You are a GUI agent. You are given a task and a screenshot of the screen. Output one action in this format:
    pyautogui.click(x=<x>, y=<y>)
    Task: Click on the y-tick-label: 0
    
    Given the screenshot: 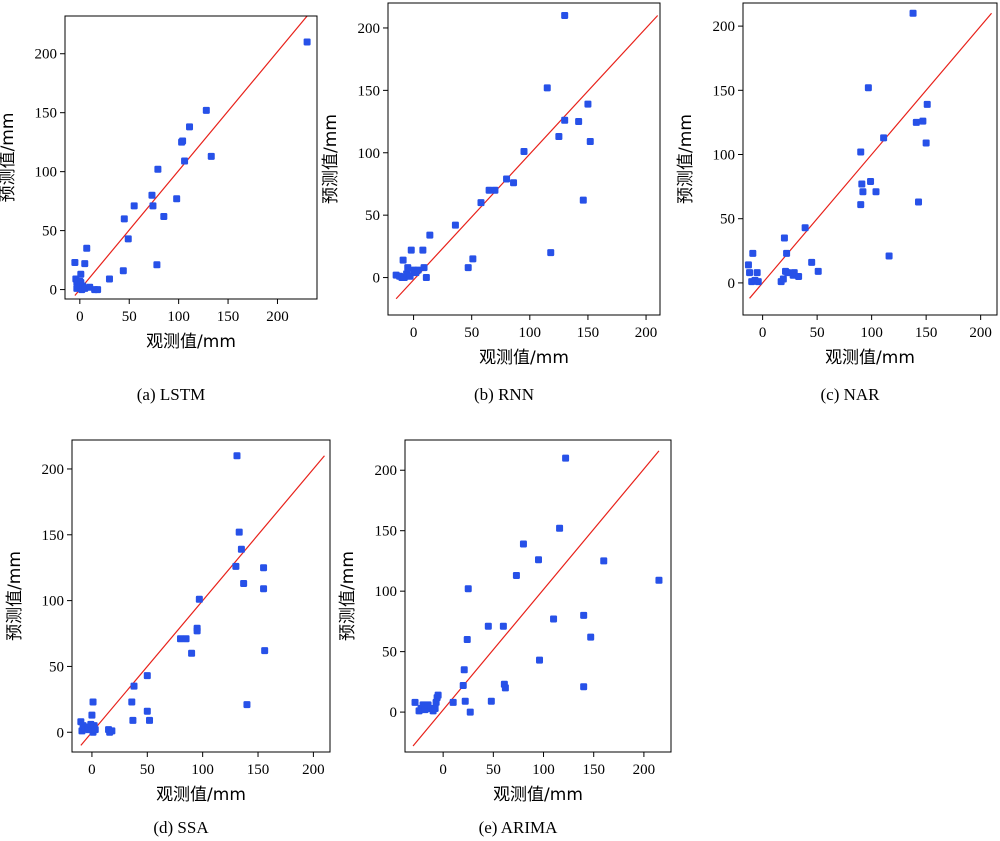 What is the action you would take?
    pyautogui.click(x=377, y=279)
    